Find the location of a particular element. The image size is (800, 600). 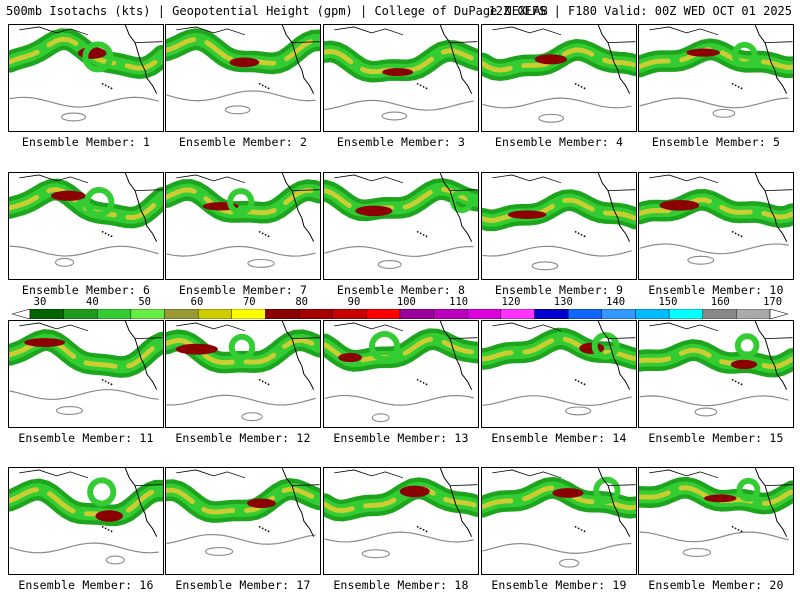

ensemble-member-label: Ensemble Member: 11 is located at coordinates (86, 438).